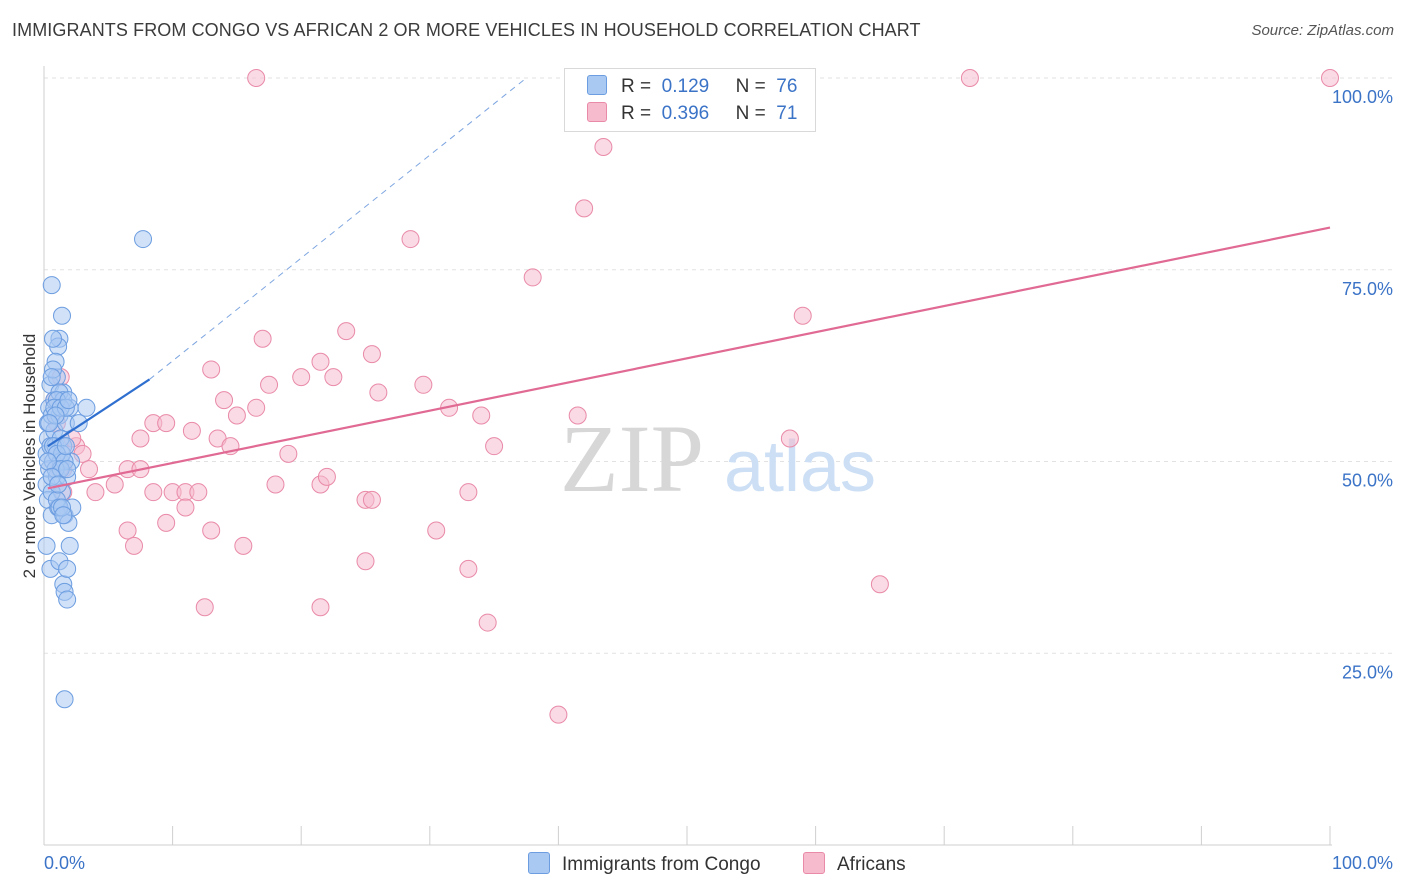 Image resolution: width=1406 pixels, height=892 pixels. What do you see at coordinates (1362, 863) in the screenshot?
I see `x-tick-label: 100.0%` at bounding box center [1362, 863].